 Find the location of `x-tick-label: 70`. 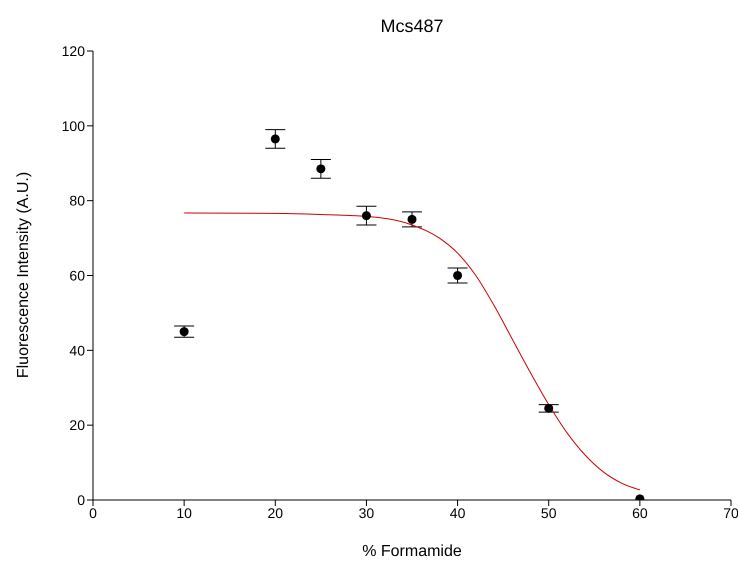

x-tick-label: 70 is located at coordinates (730, 512).